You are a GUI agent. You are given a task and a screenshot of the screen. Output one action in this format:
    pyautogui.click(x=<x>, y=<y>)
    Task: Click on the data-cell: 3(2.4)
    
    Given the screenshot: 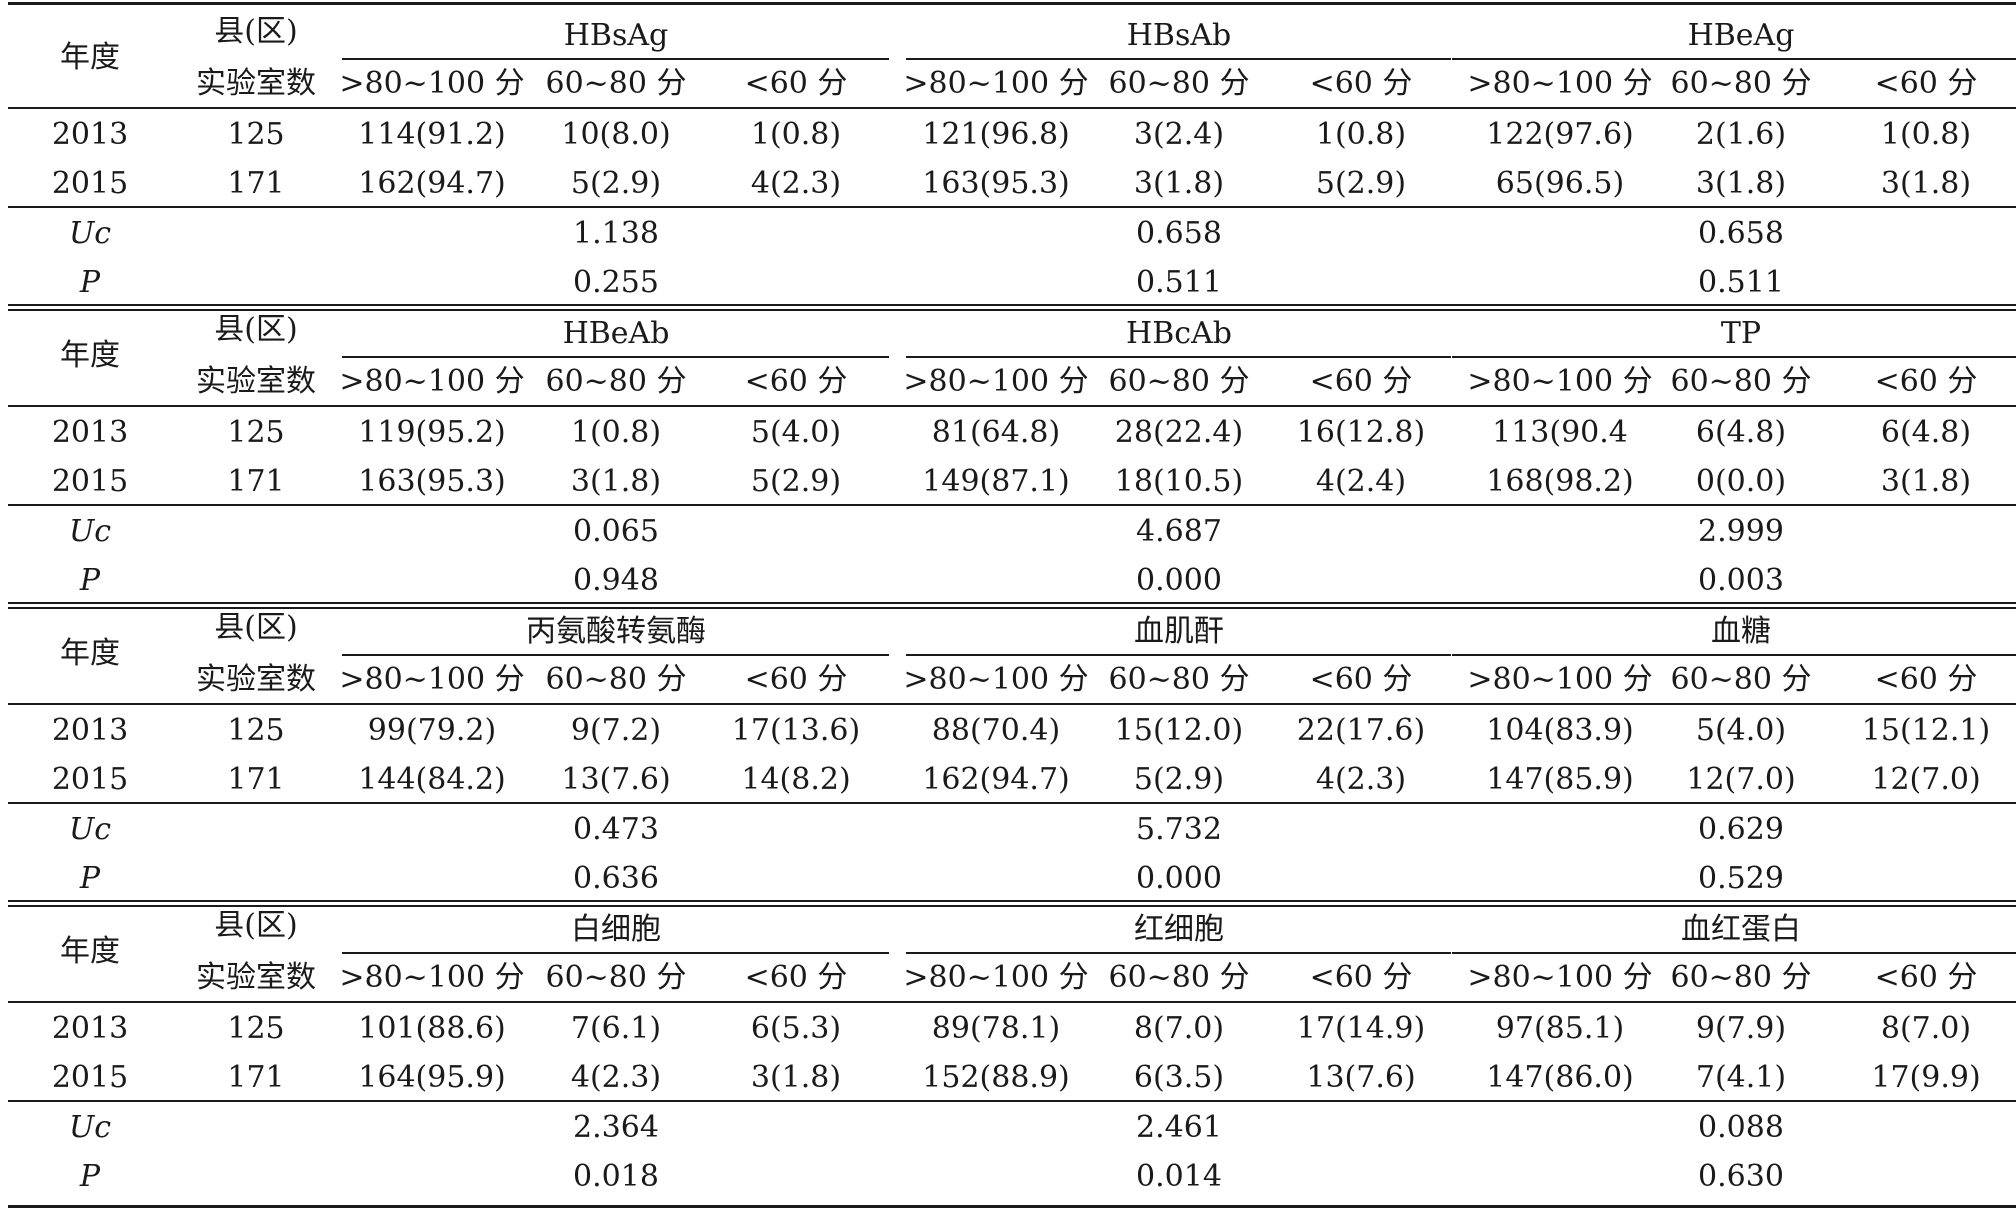 What is the action you would take?
    pyautogui.click(x=1179, y=134)
    